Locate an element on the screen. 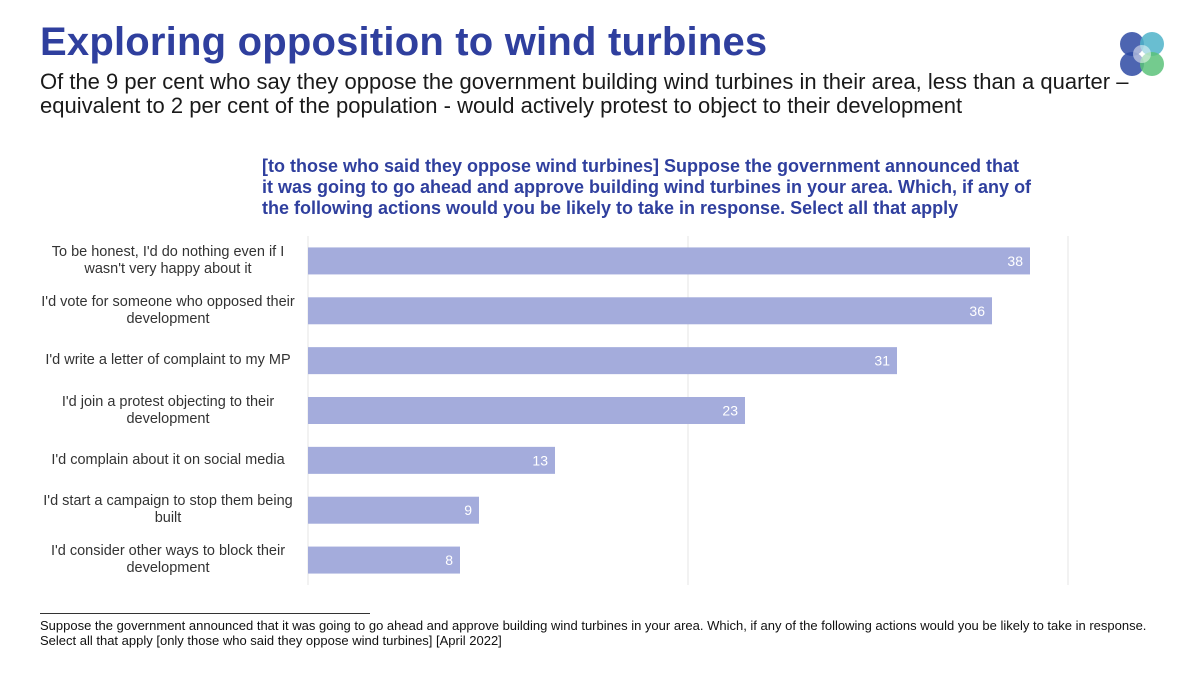 The width and height of the screenshot is (1200, 675). bar-value-label: 8 is located at coordinates (449, 560).